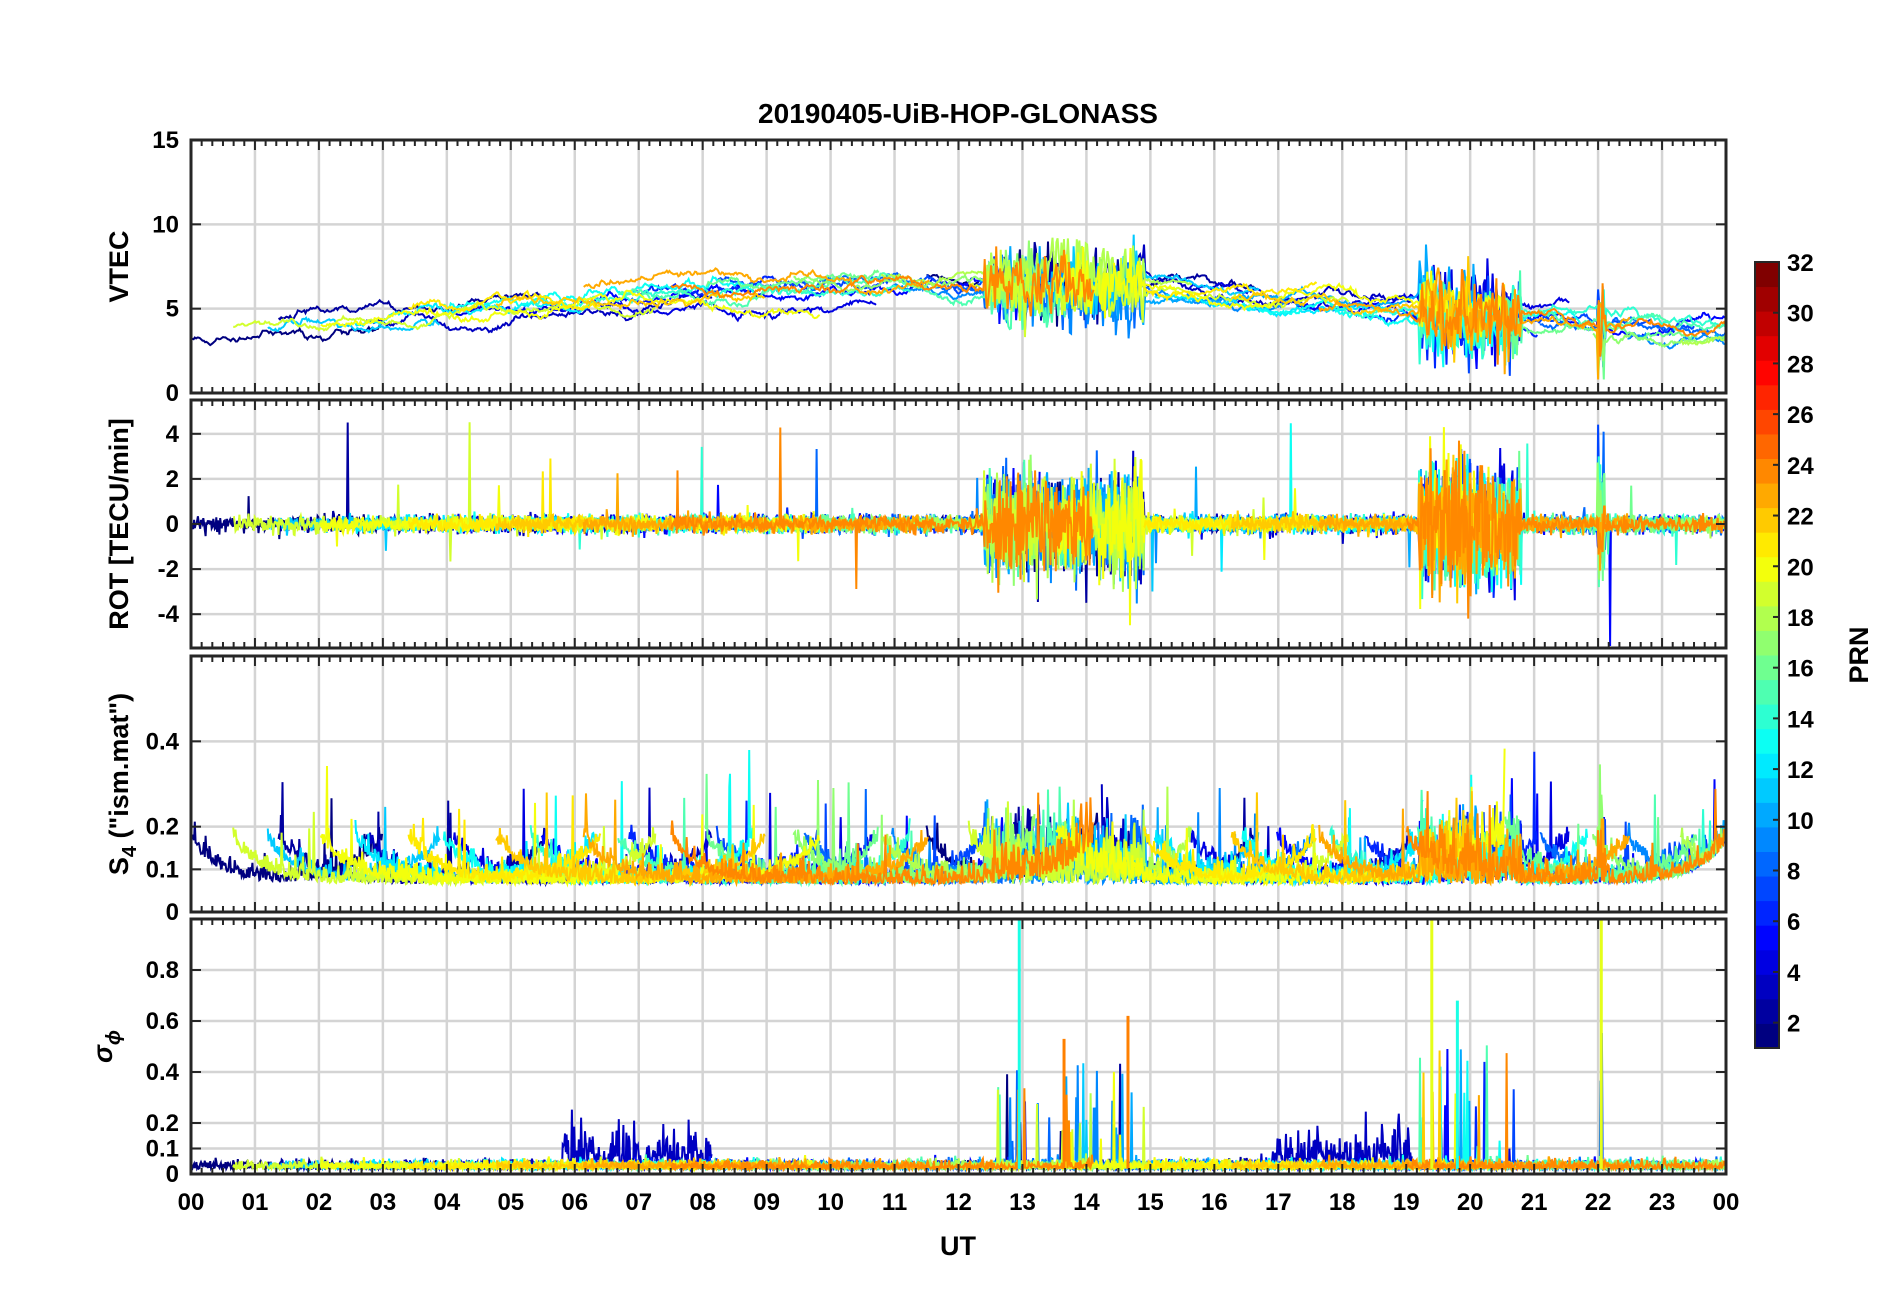 The image size is (1902, 1292). What do you see at coordinates (172, 479) in the screenshot?
I see `y-tick-label: 2` at bounding box center [172, 479].